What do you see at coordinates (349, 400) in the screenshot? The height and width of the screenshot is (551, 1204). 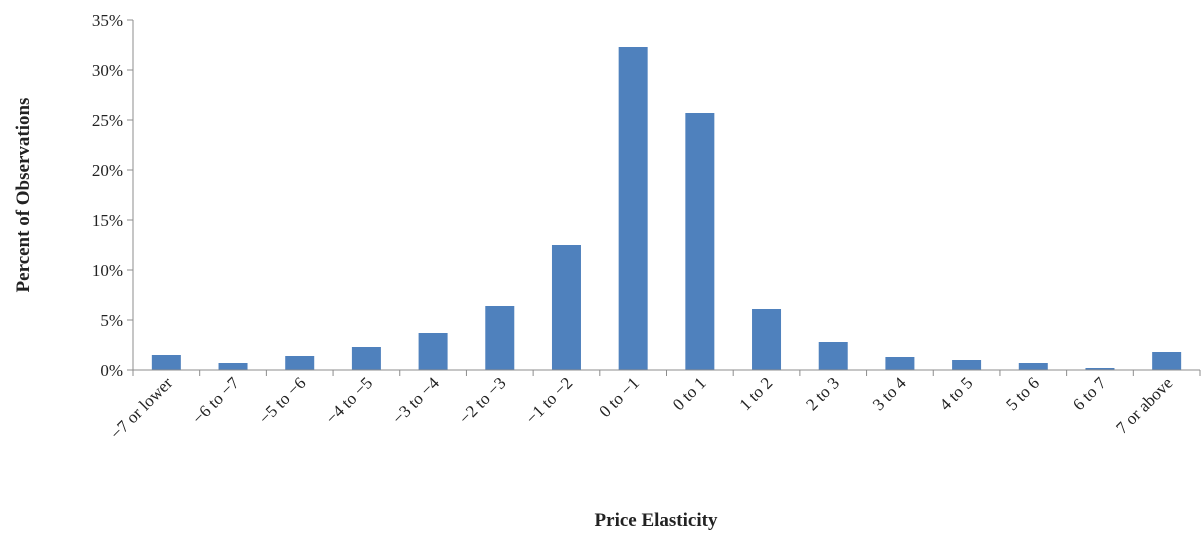 I see `x-tick-label: −4 to −5` at bounding box center [349, 400].